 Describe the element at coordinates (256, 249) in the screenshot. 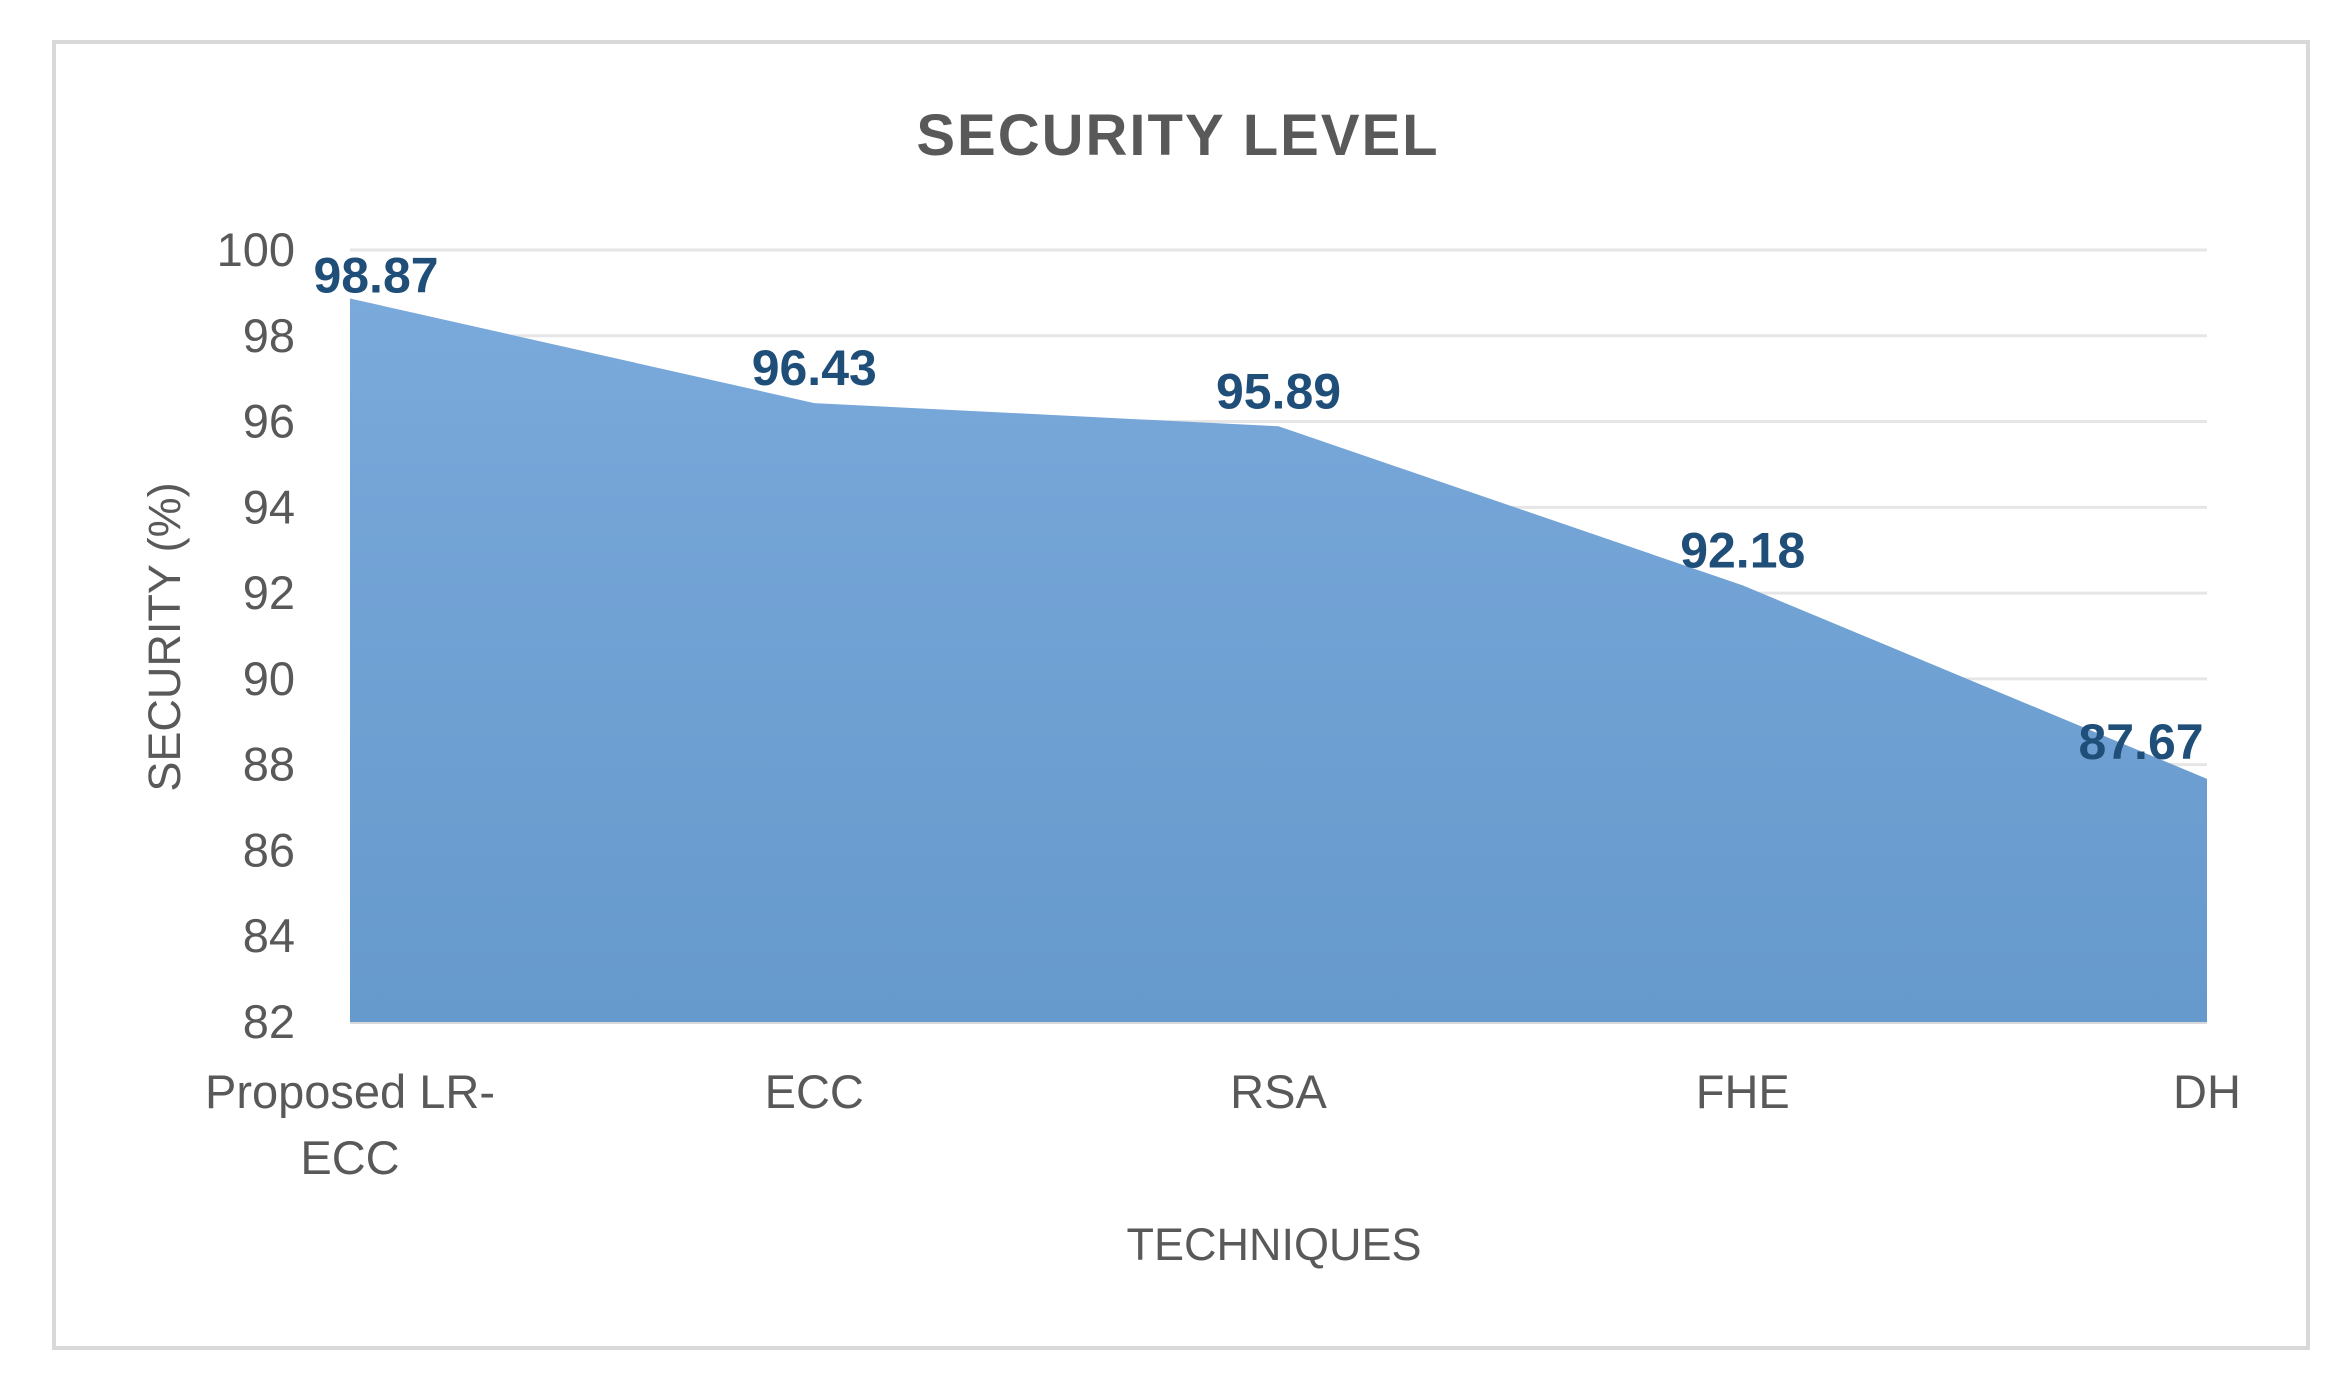

I see `y-tick-label: 100` at that location.